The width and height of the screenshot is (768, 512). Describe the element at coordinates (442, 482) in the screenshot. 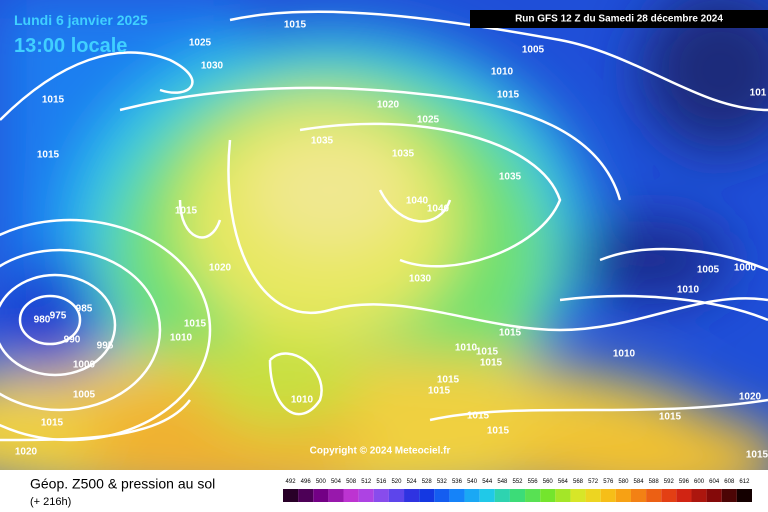

I see `scale-label: 532` at that location.